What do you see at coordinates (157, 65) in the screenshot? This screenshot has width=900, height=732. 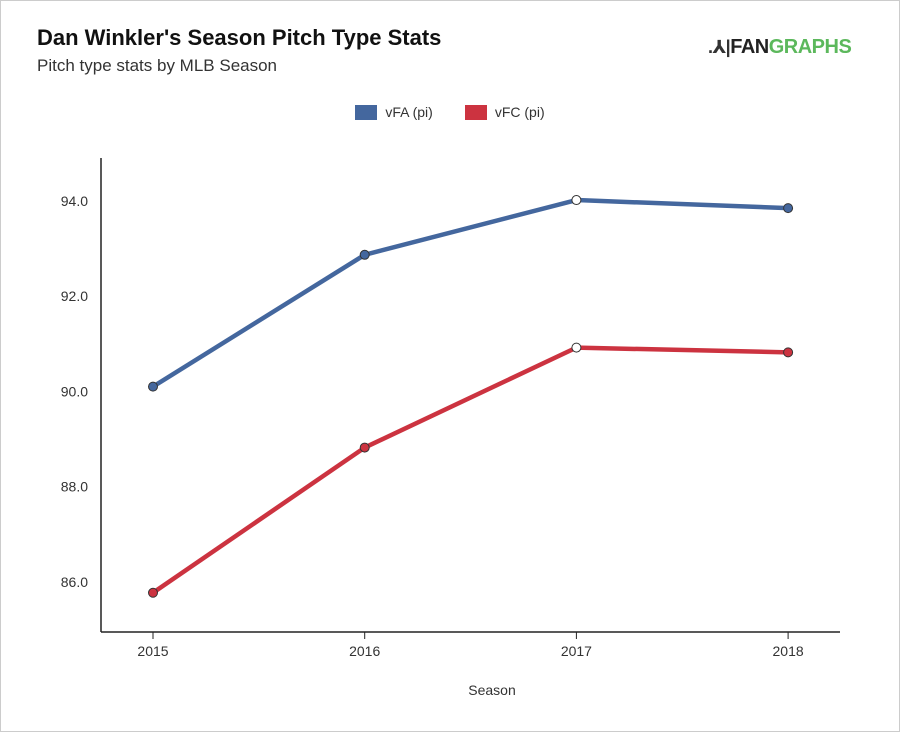 I see `chart-subtitle: Pitch type stats by MLB Season` at bounding box center [157, 65].